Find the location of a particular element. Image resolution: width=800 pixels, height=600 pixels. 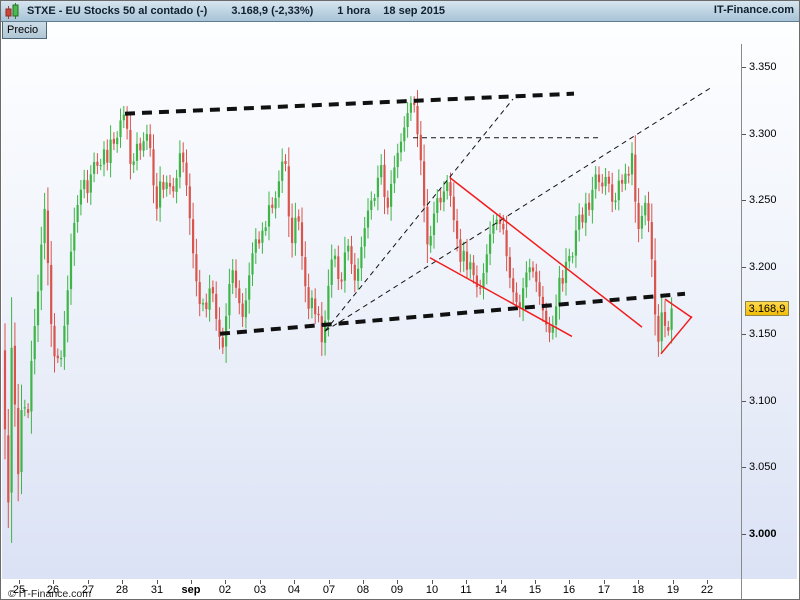

y-tick-label: 3.350 is located at coordinates (763, 67).